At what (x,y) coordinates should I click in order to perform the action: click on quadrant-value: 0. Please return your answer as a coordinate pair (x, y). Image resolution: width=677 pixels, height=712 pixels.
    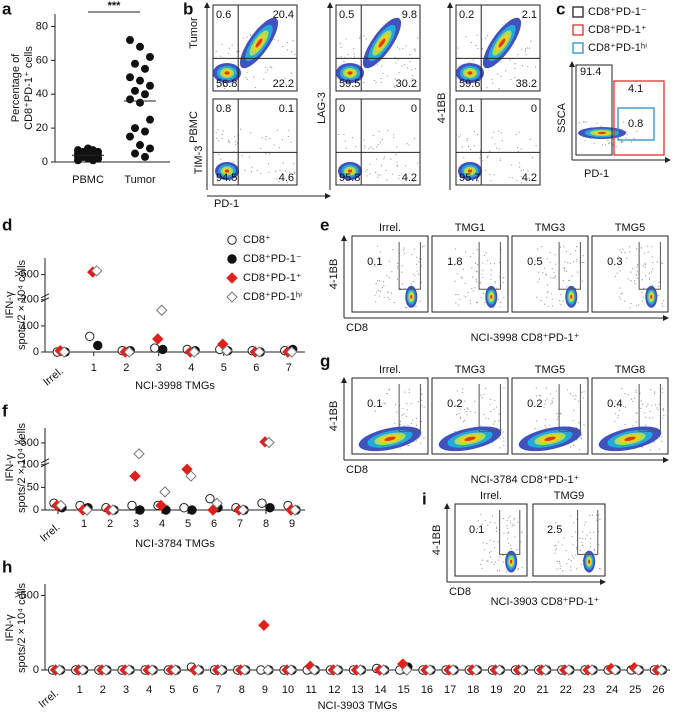
    Looking at the image, I should click on (414, 109).